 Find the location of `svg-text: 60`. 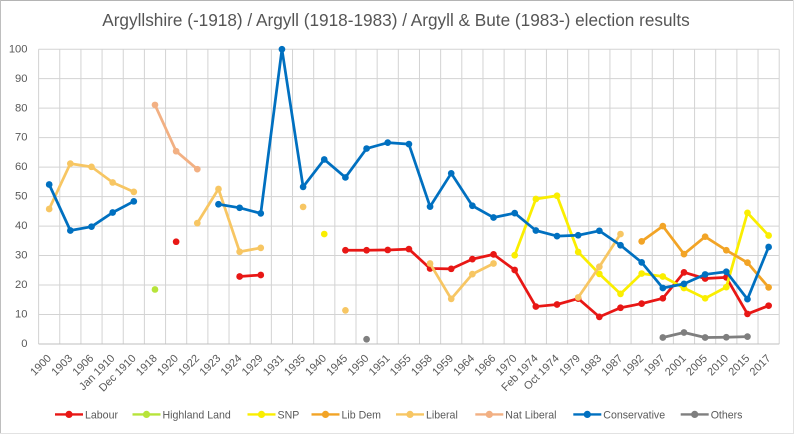

svg-text: 60 is located at coordinates (21, 167).